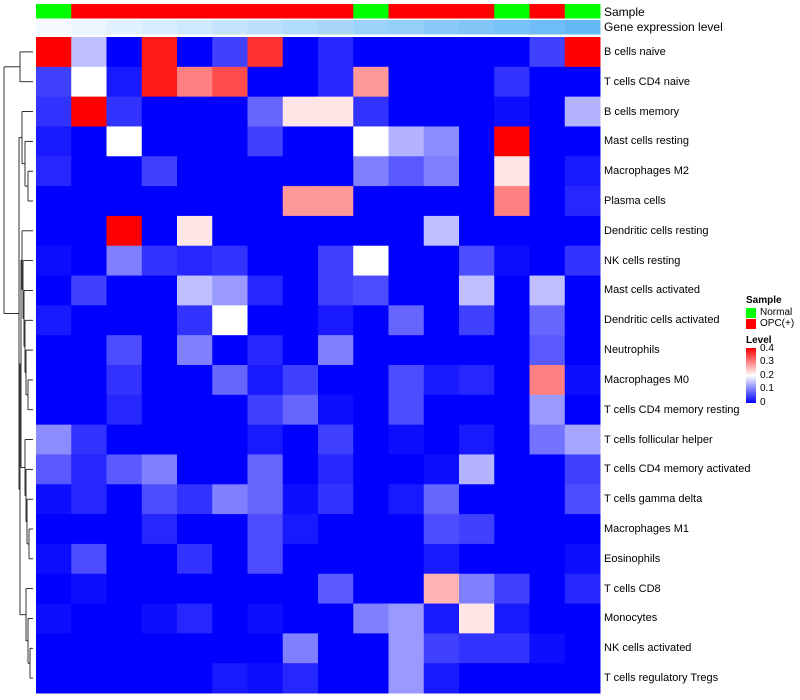  What do you see at coordinates (656, 230) in the screenshot?
I see `row-label: Dendritic cells resting` at bounding box center [656, 230].